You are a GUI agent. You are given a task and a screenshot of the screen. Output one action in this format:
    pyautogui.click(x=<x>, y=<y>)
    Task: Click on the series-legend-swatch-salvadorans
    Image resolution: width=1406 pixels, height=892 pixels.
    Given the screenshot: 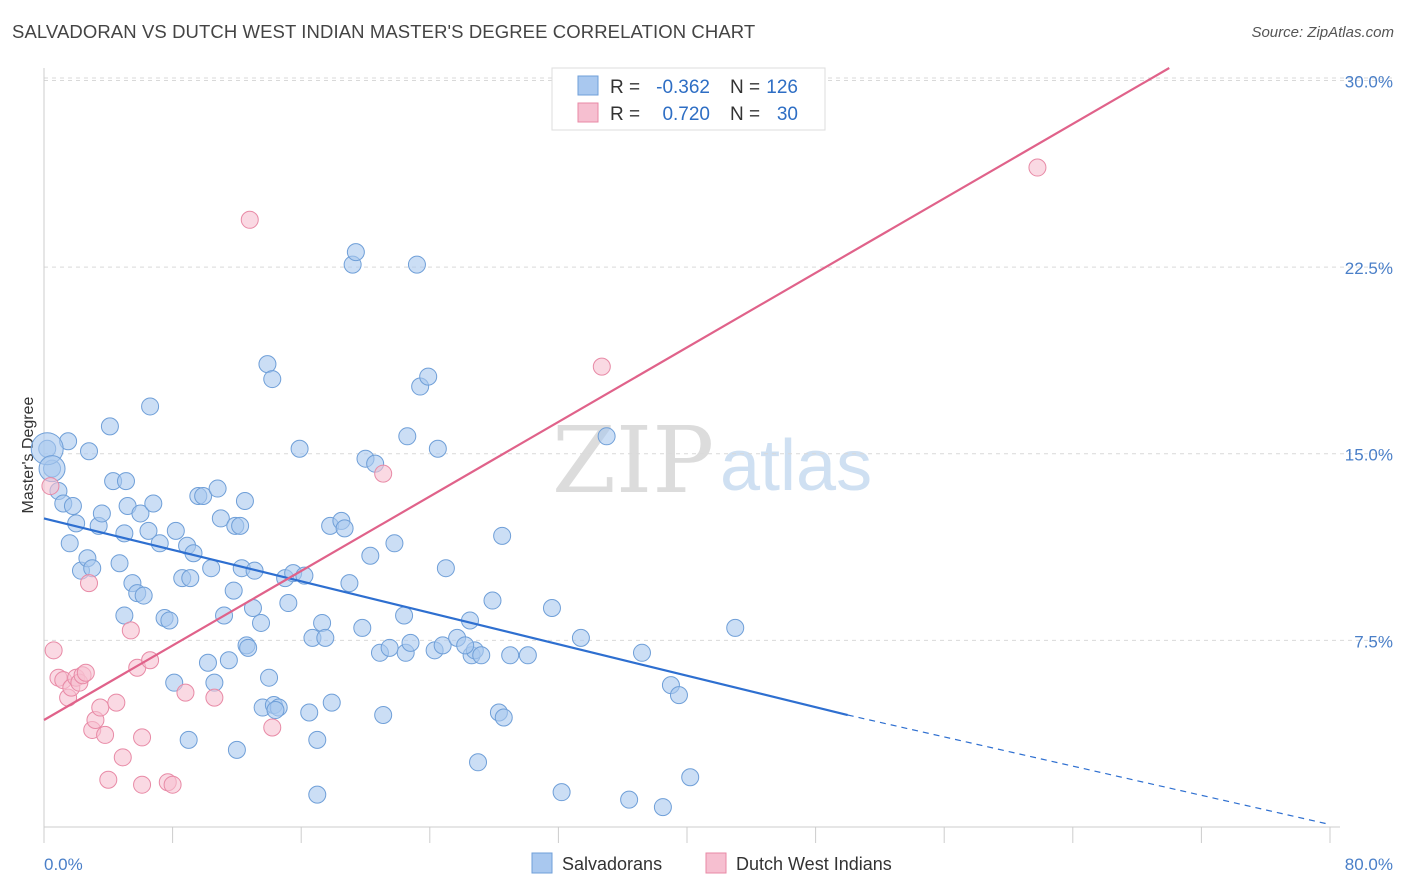 What is the action you would take?
    pyautogui.click(x=542, y=863)
    